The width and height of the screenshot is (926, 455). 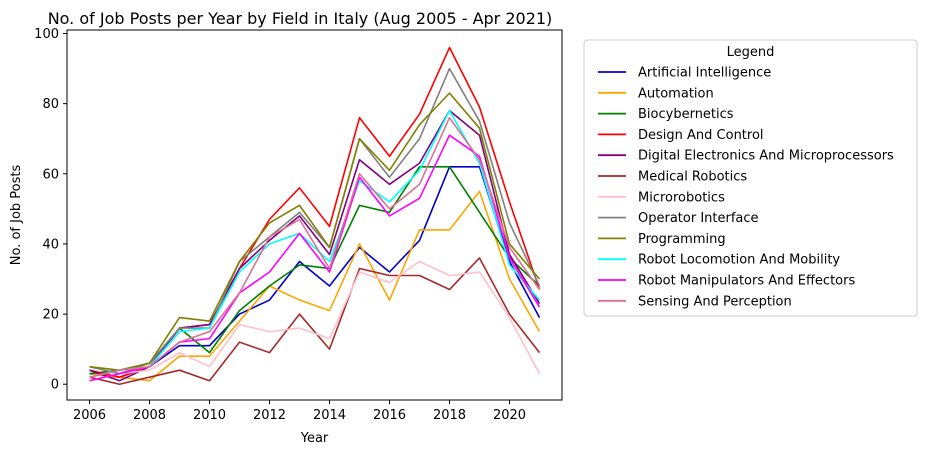 What do you see at coordinates (50, 210) in the screenshot?
I see `y-axis-ticks: 0 20 40 60 80 100` at bounding box center [50, 210].